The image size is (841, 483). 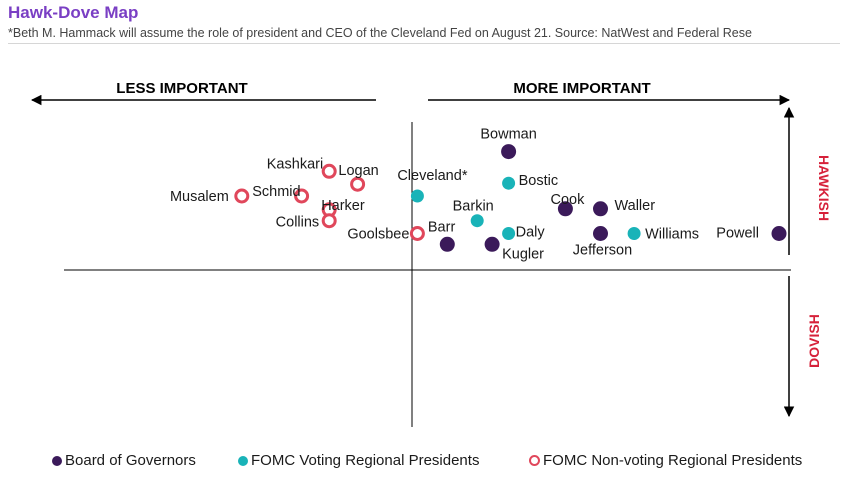 I want to click on label-goolsbee: Goolsbee, so click(x=378, y=235).